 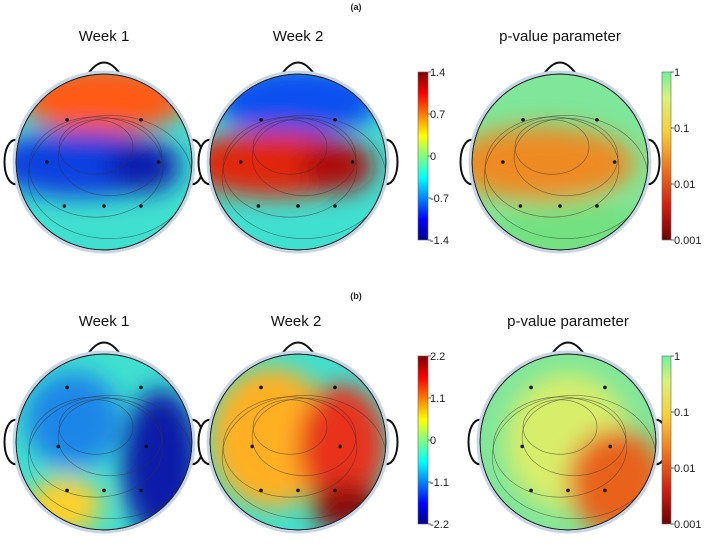 I want to click on amplitude-colorbar-a: 1.4 0.7 0 -0.7 -1.4, so click(x=433, y=157).